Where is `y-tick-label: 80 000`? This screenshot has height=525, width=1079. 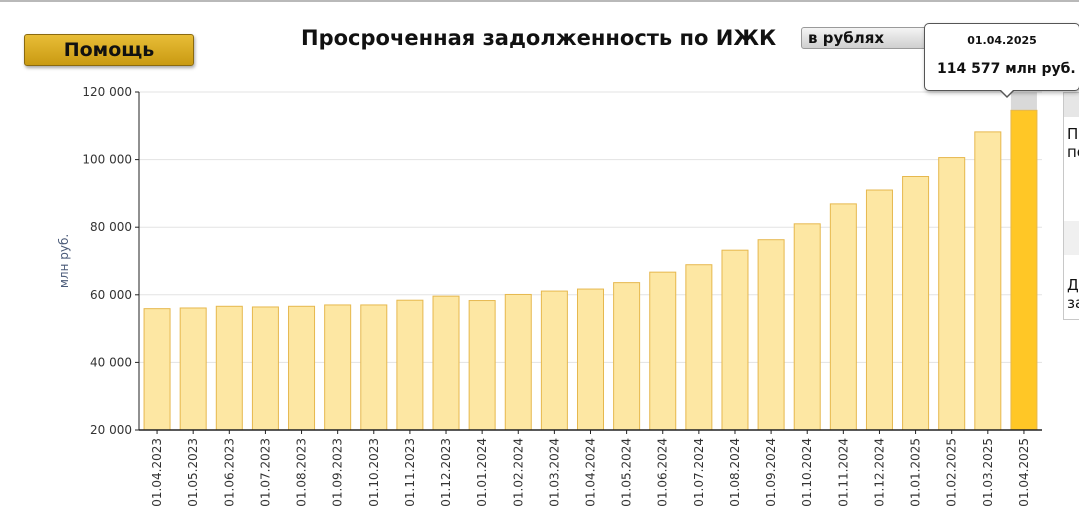
y-tick-label: 80 000 is located at coordinates (111, 227).